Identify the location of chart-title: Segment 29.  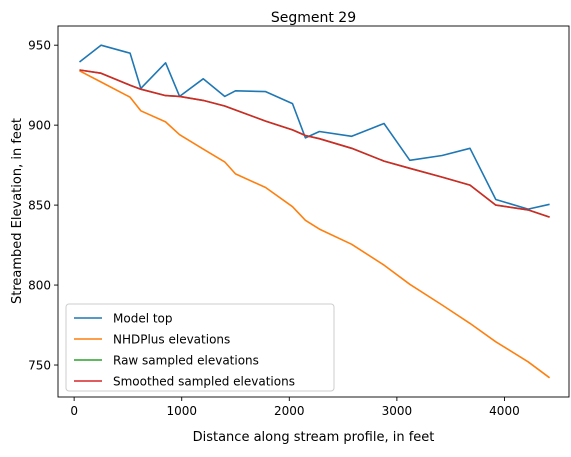
(313, 18).